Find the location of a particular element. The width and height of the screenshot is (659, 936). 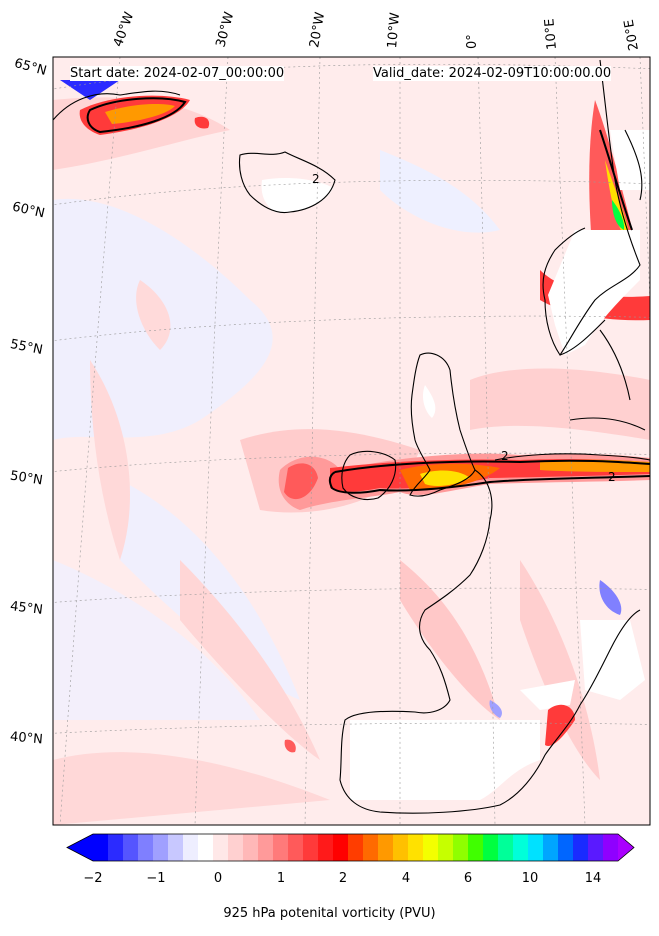

lat-label-40n: 40°N is located at coordinates (26, 738).